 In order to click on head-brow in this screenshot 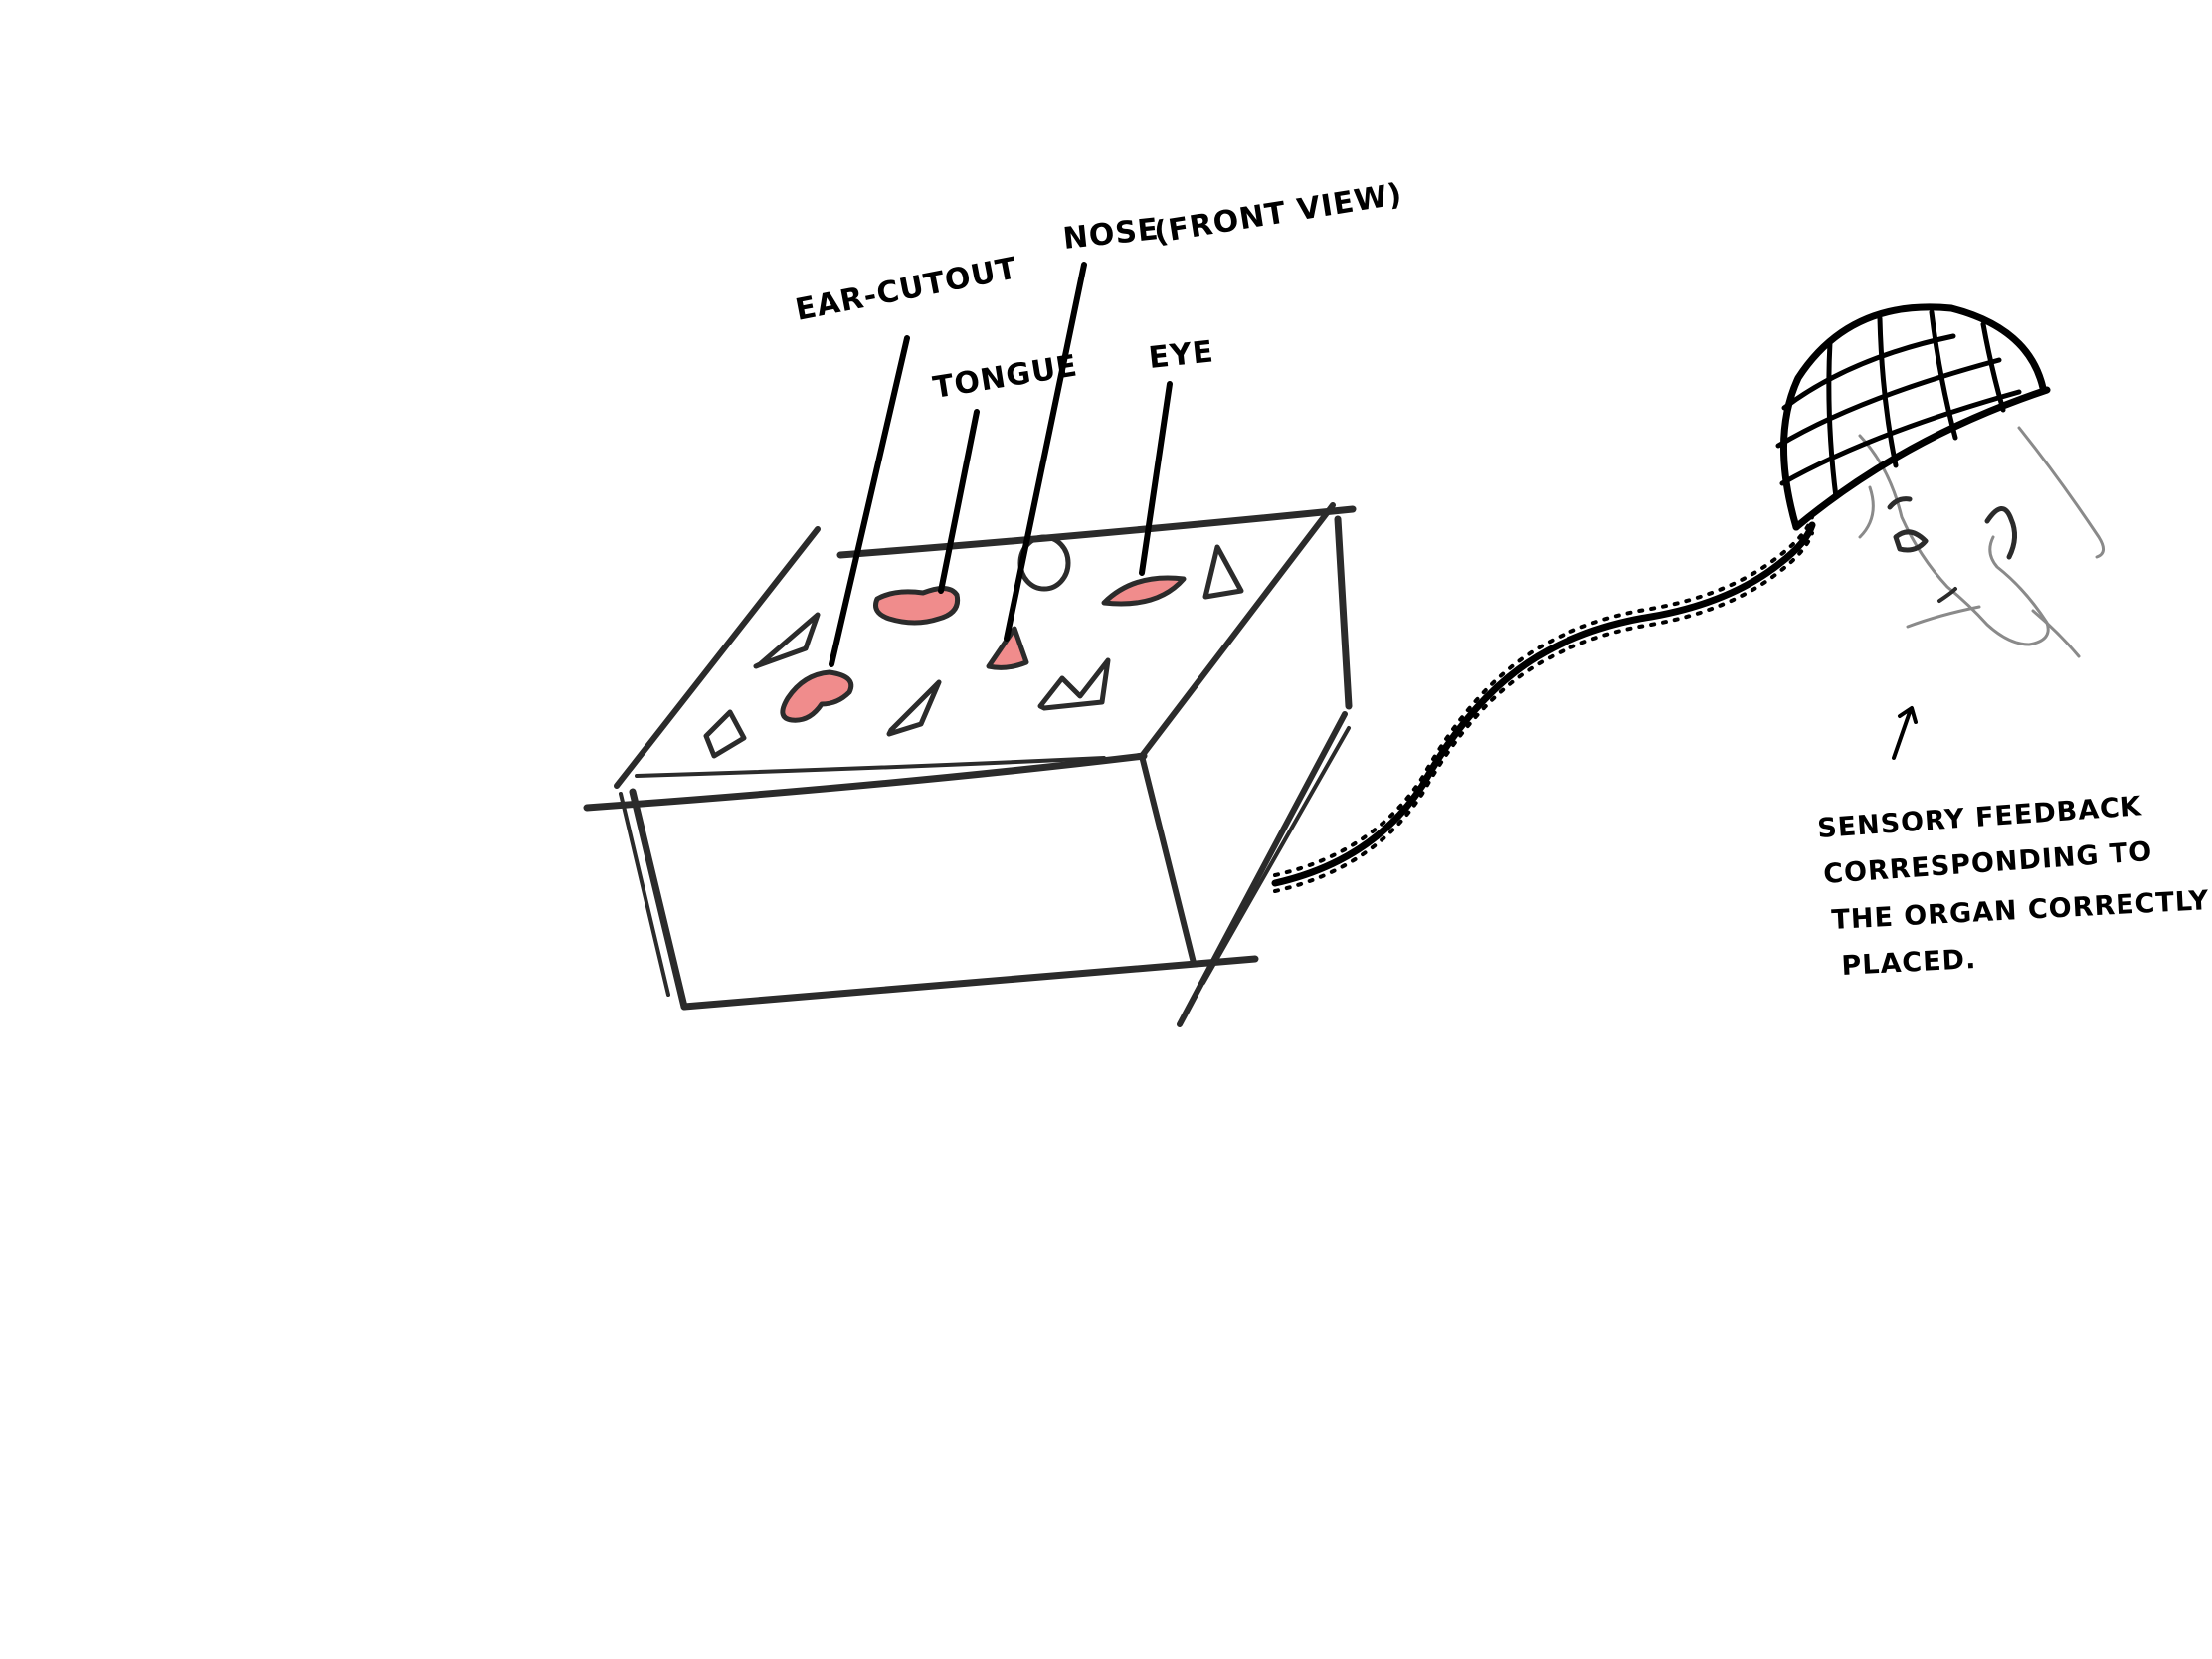, I will do `click(1900, 503)`.